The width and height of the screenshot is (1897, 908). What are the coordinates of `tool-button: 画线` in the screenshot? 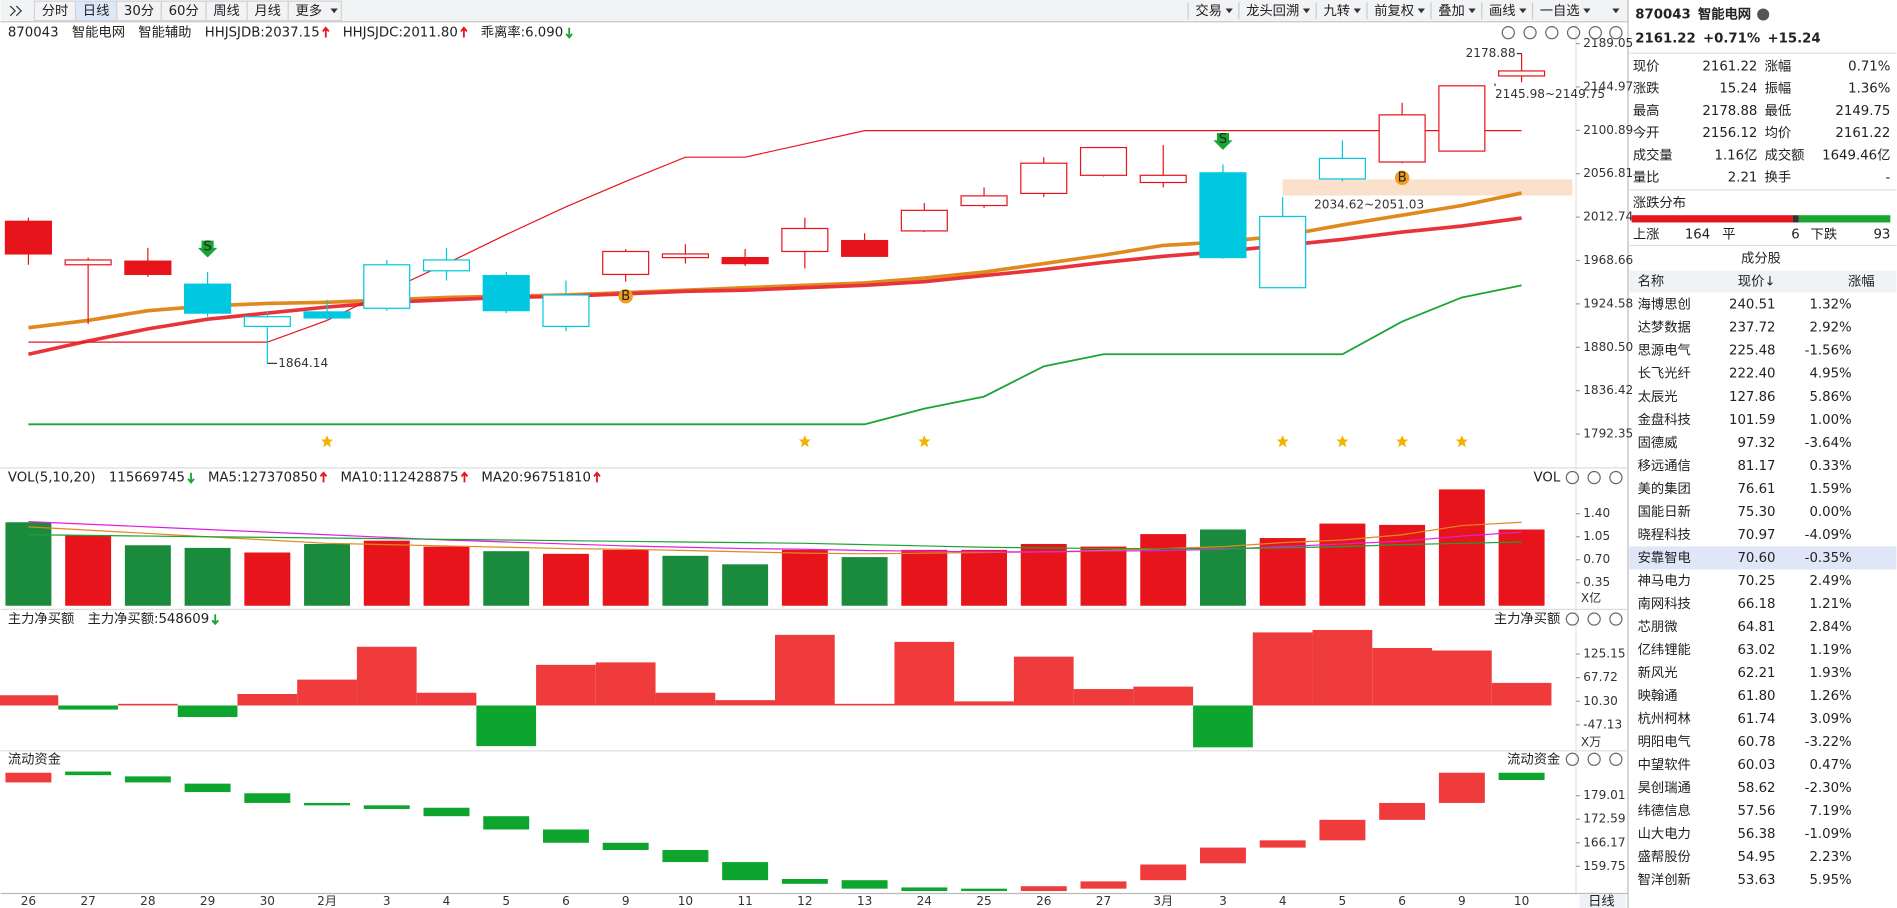 It's located at (1502, 11).